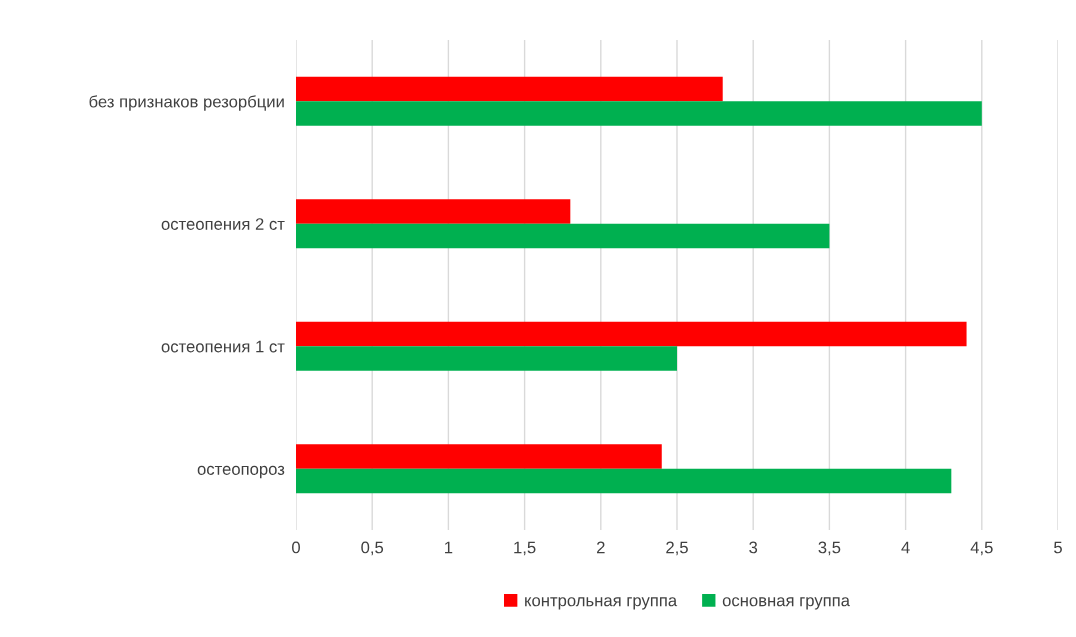  Describe the element at coordinates (829, 548) in the screenshot. I see `x-tick-label: 3,5` at that location.